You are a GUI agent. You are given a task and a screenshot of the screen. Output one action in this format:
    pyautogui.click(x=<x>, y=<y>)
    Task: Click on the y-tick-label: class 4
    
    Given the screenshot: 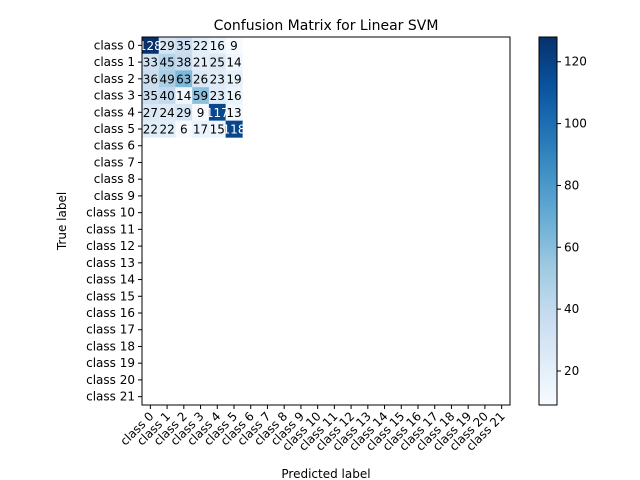 What is the action you would take?
    pyautogui.click(x=114, y=112)
    